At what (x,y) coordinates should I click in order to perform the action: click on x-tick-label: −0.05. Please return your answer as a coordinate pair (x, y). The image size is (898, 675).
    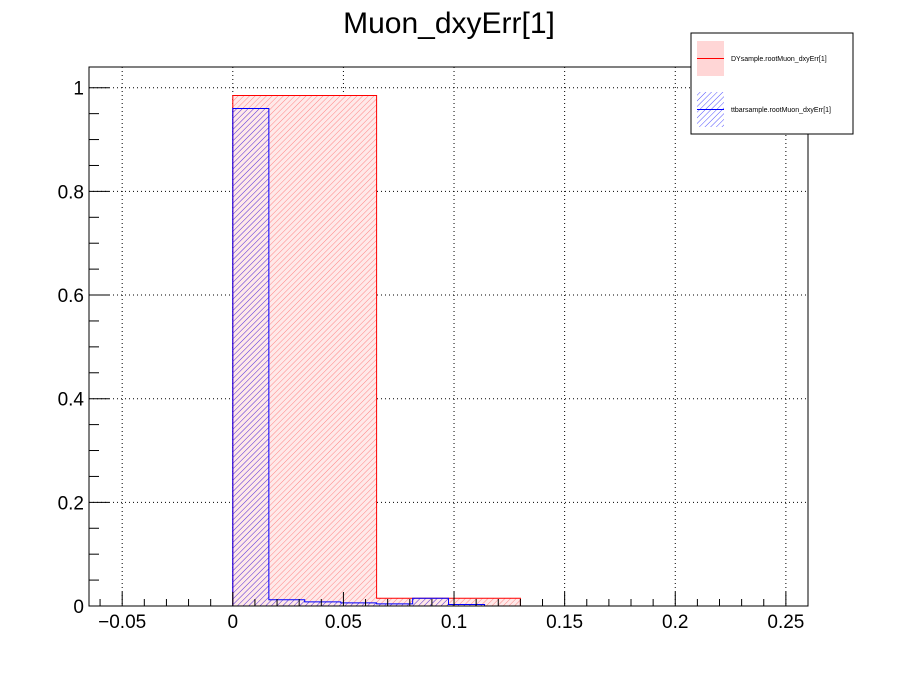
    Looking at the image, I should click on (122, 622).